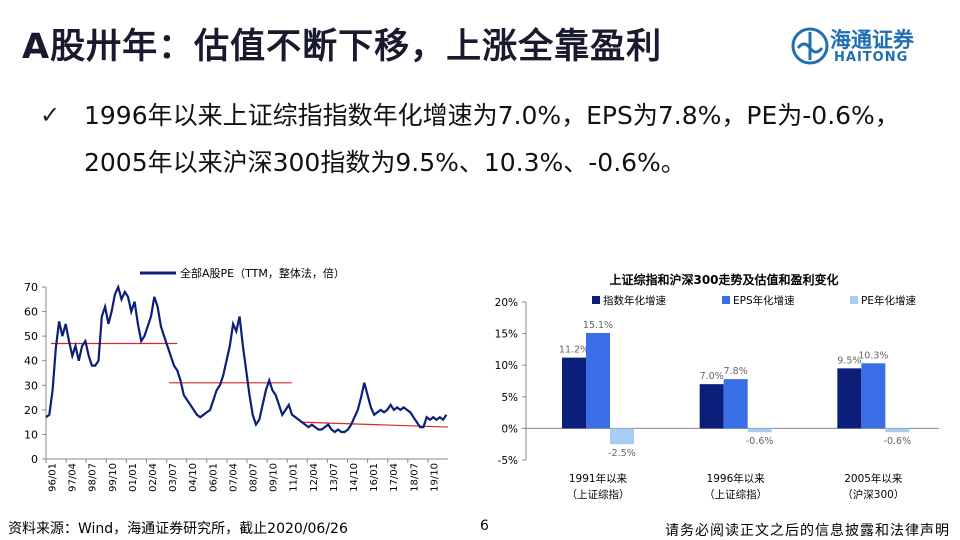 The image size is (960, 540). I want to click on x-tick-label: 07/04, so click(233, 477).